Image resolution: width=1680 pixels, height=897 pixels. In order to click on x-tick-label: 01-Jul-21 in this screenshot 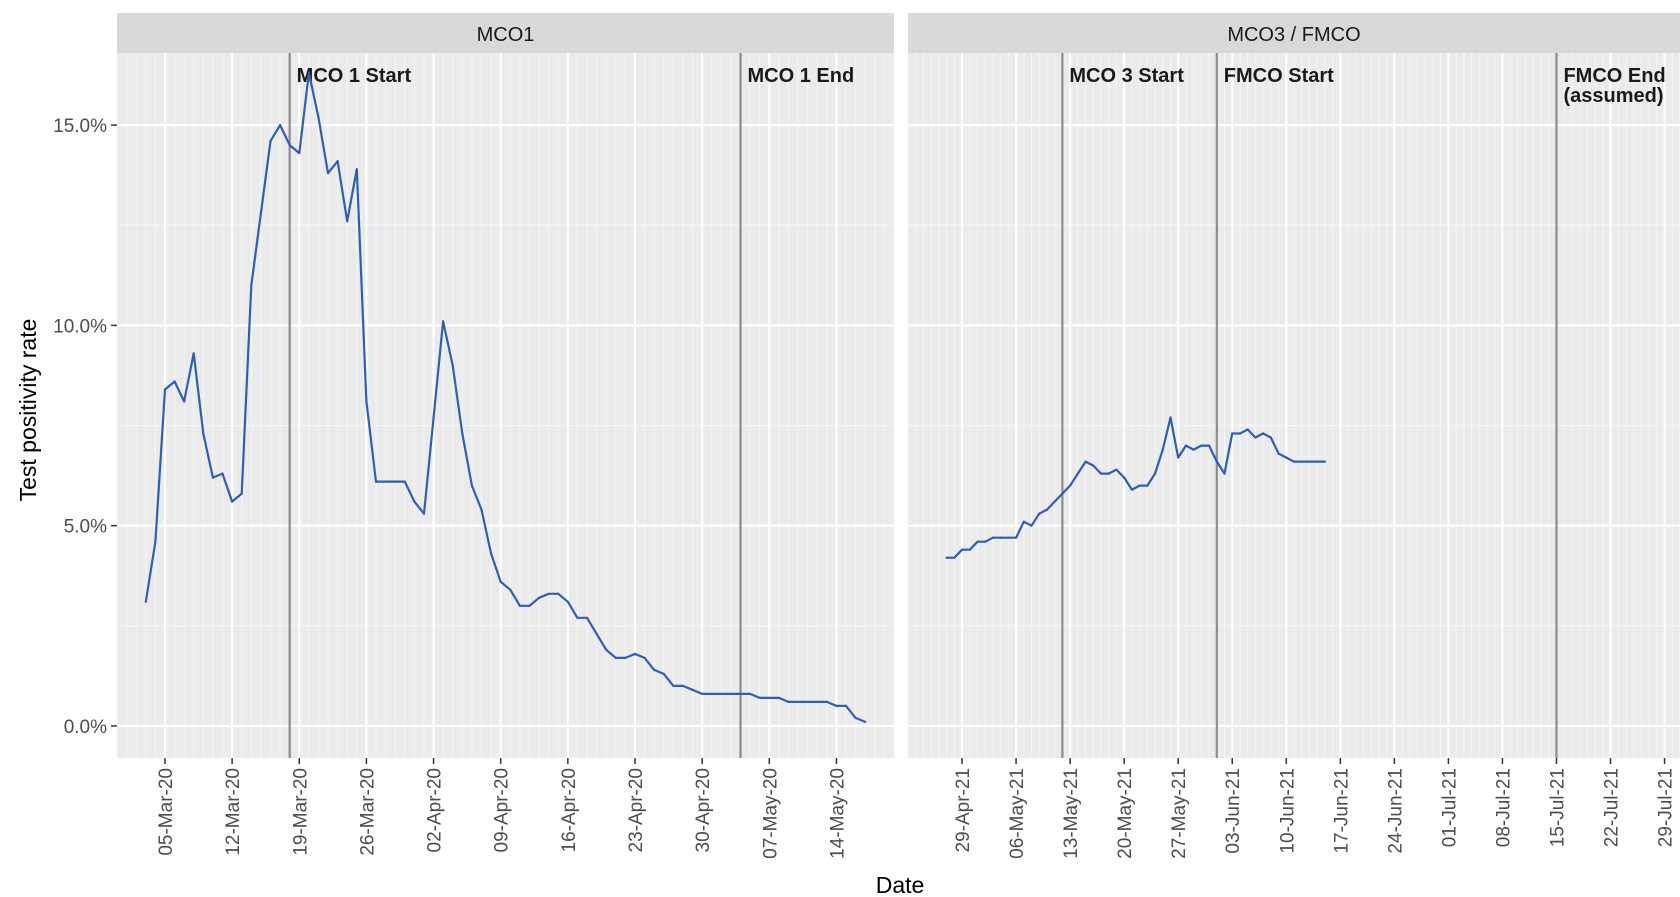, I will do `click(1449, 807)`.